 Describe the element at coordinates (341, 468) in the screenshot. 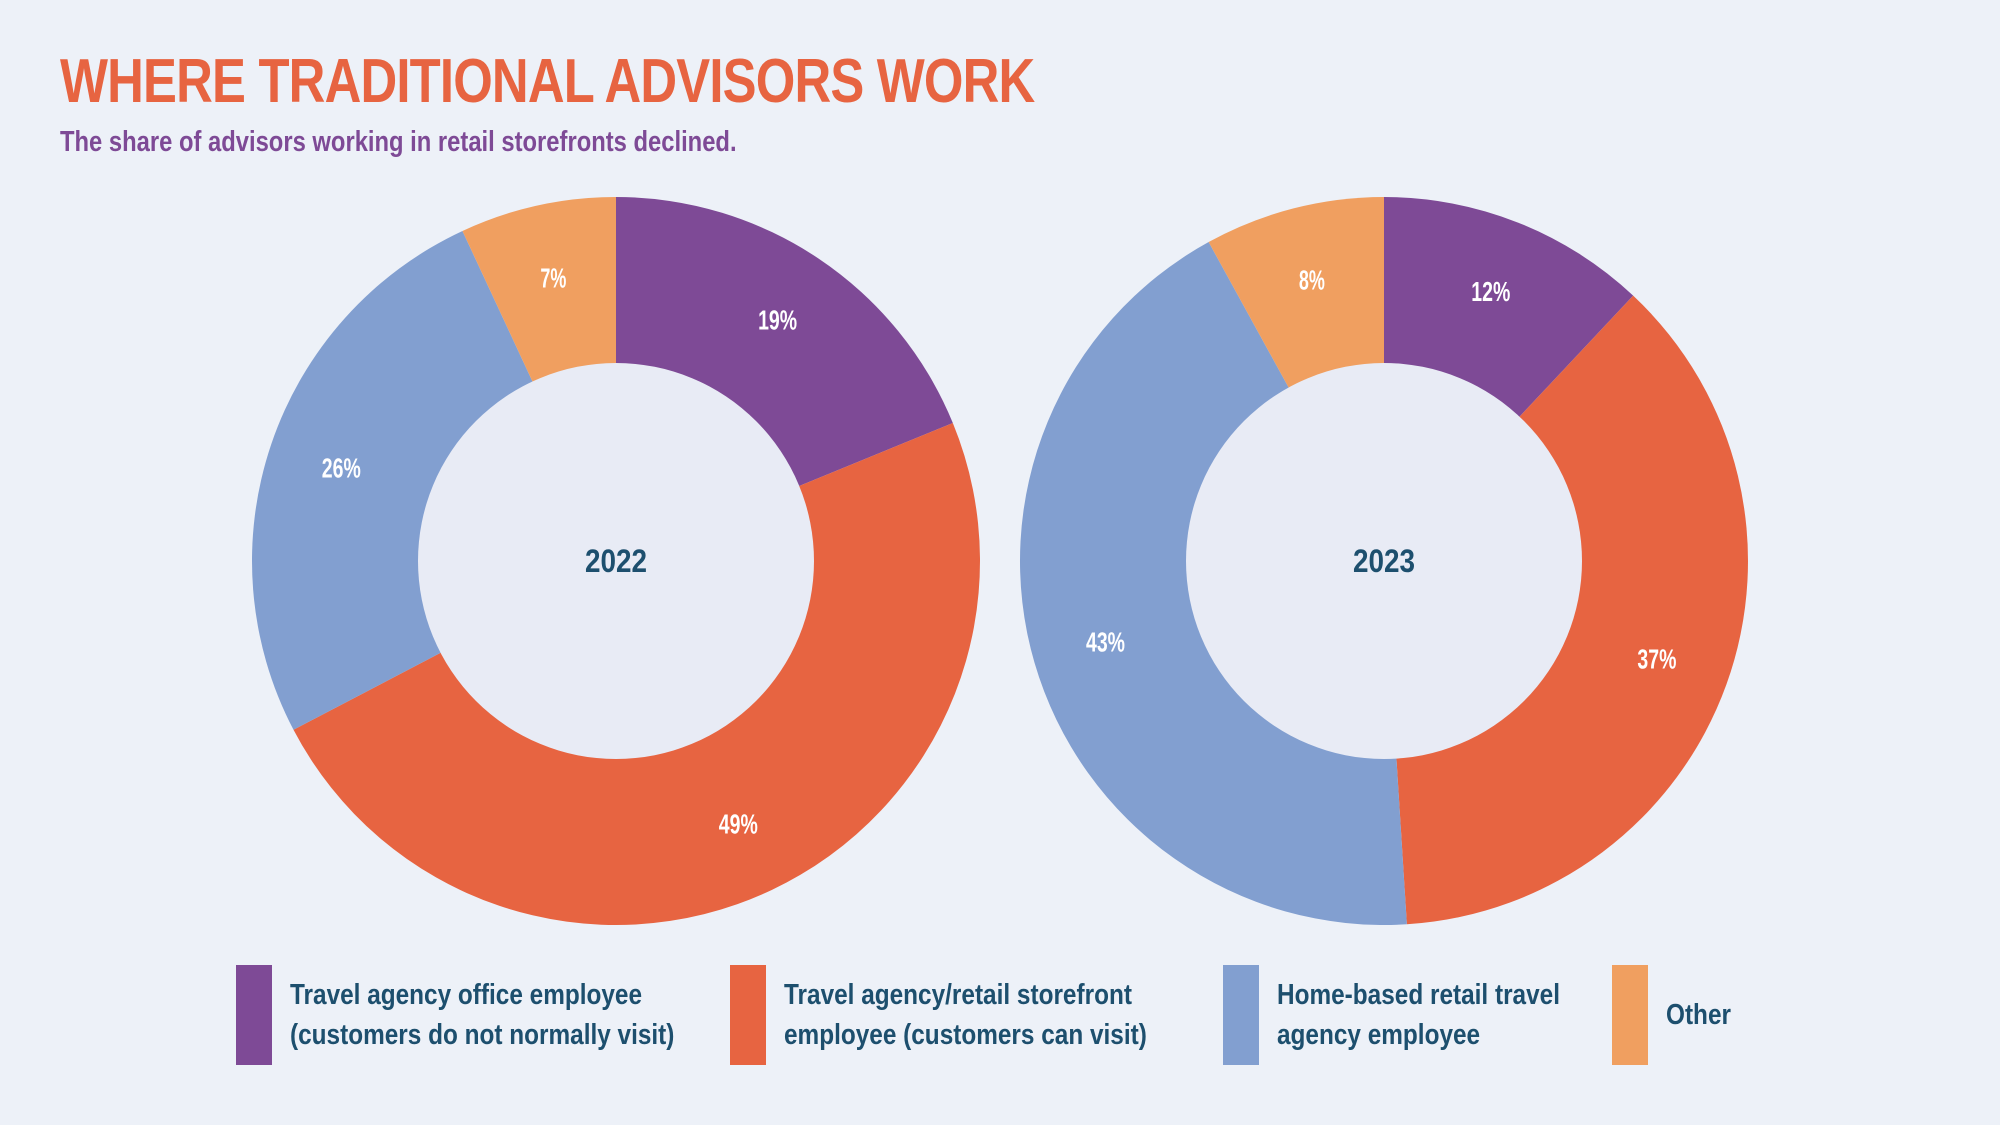

I see `slice-label-2022-home: 26%` at that location.